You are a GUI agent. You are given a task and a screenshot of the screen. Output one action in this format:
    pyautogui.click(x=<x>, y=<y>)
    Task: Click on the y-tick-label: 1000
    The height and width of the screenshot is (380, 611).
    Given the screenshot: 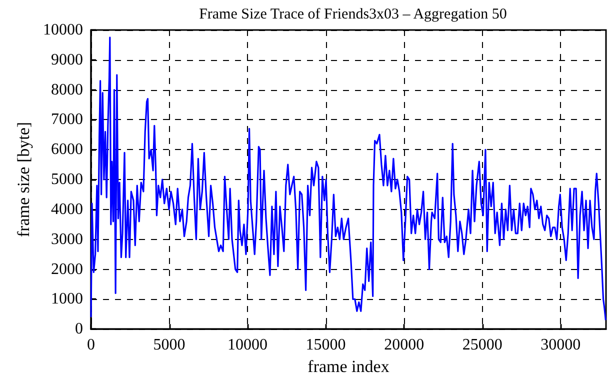 What is the action you would take?
    pyautogui.click(x=67, y=299)
    